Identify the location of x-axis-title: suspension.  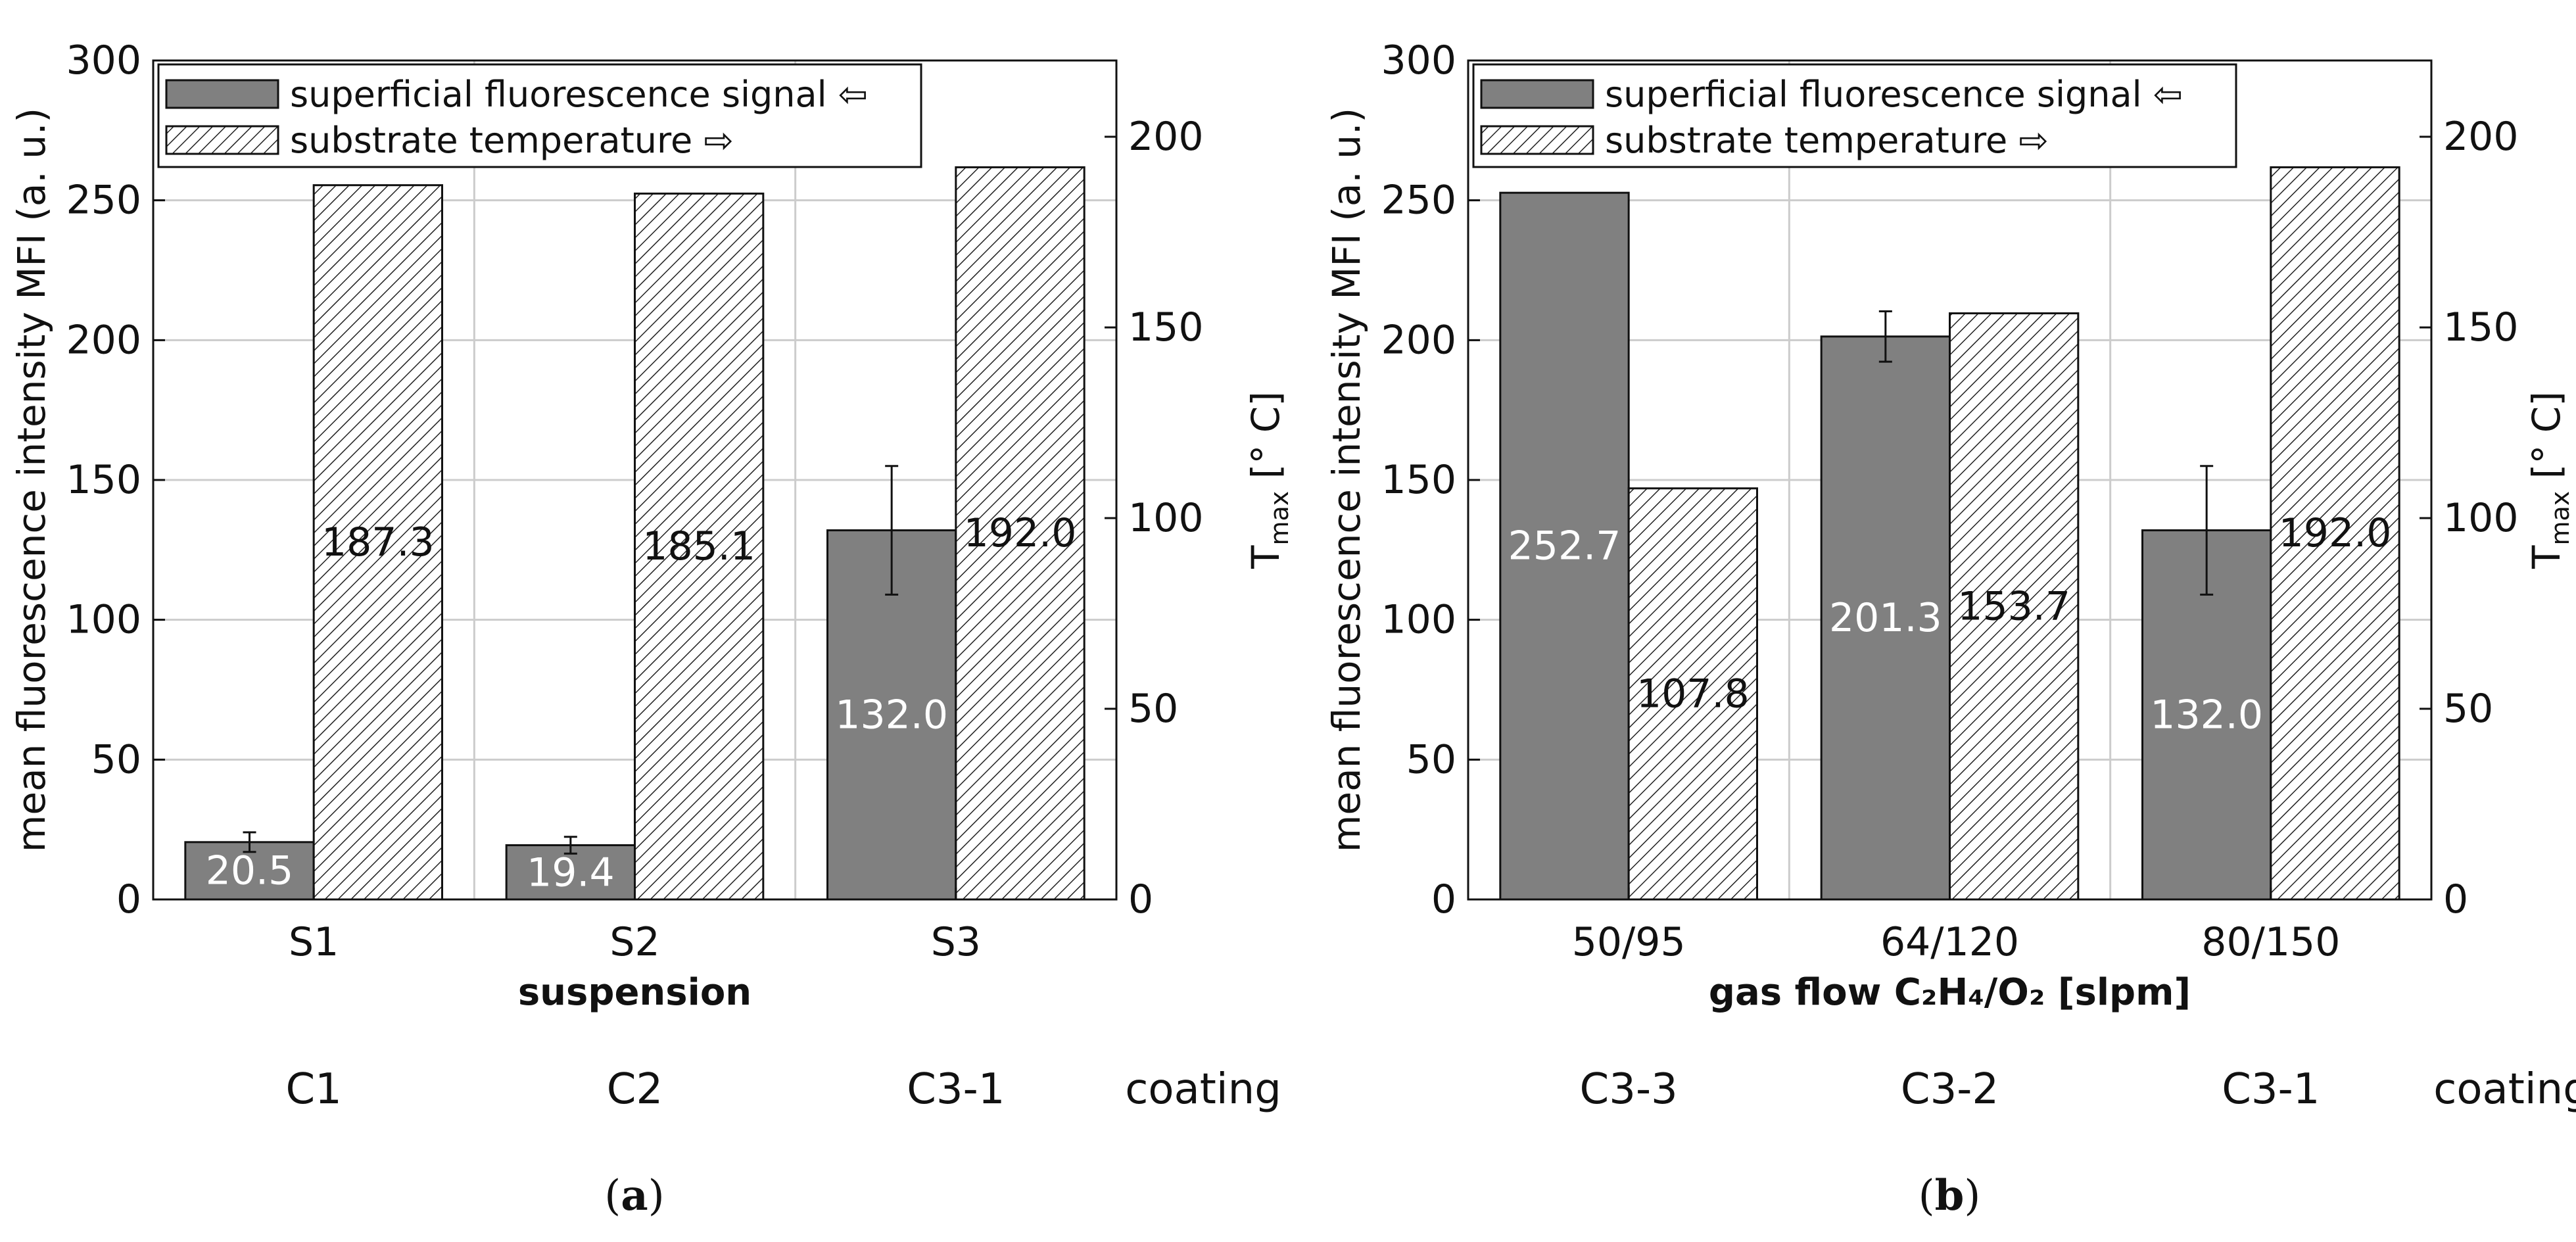
(635, 992).